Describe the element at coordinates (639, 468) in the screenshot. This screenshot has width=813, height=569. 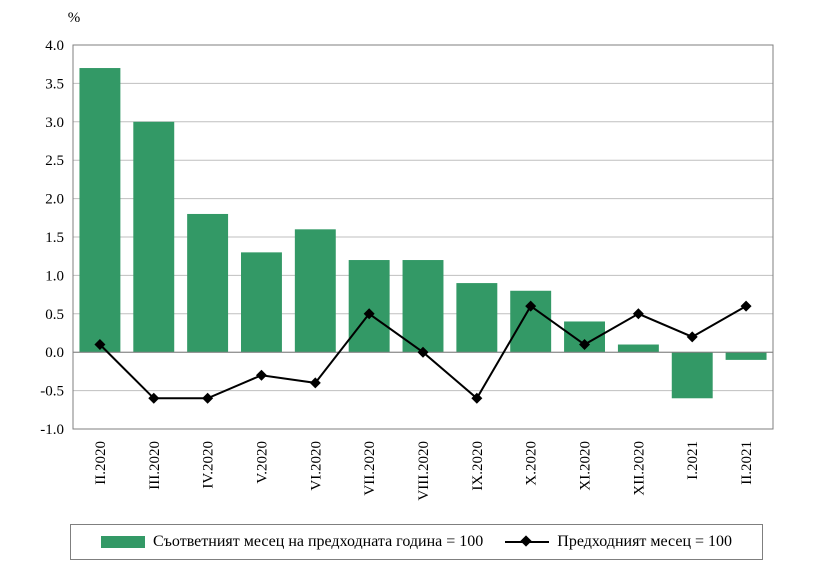
I see `x-tick-label: XII.2020` at that location.